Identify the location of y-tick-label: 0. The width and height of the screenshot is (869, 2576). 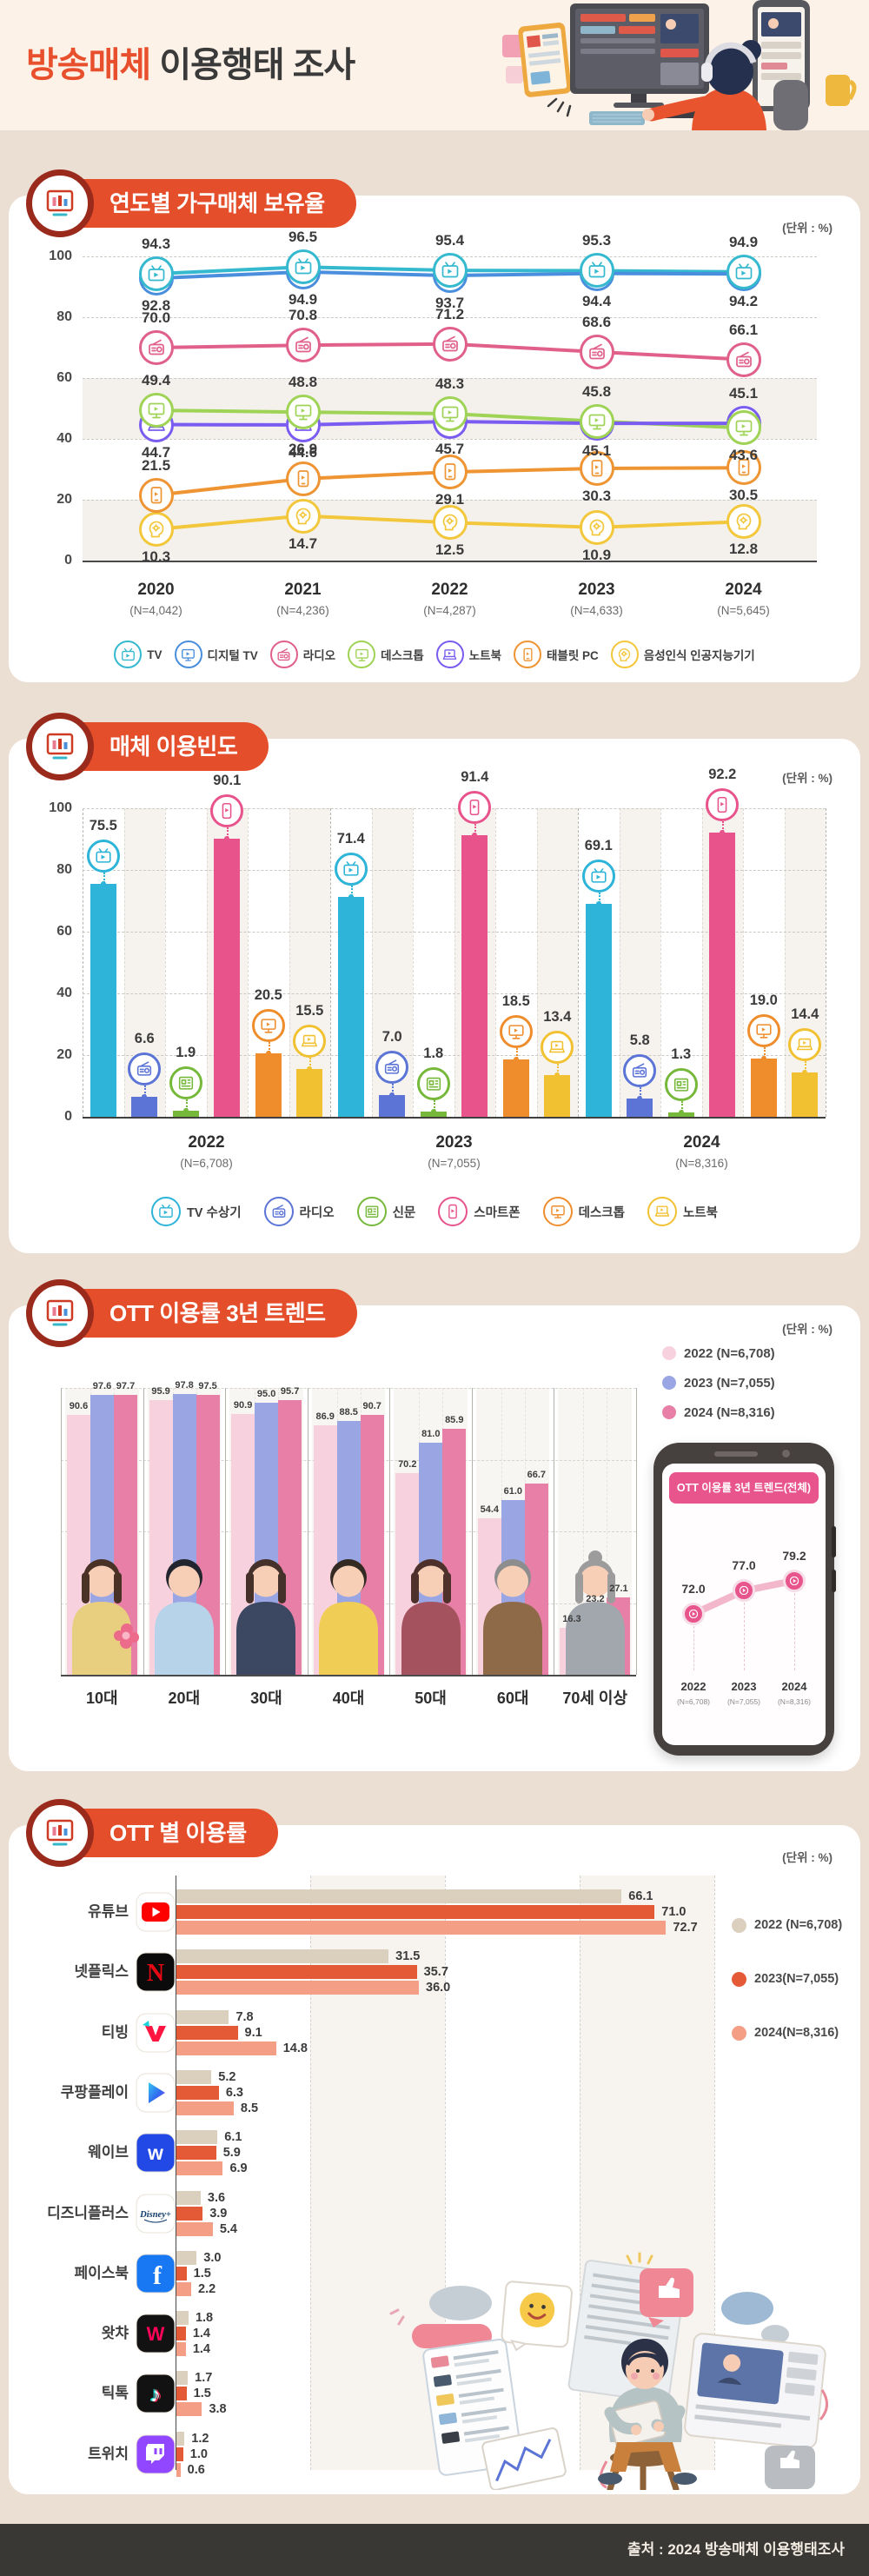
(68, 1116).